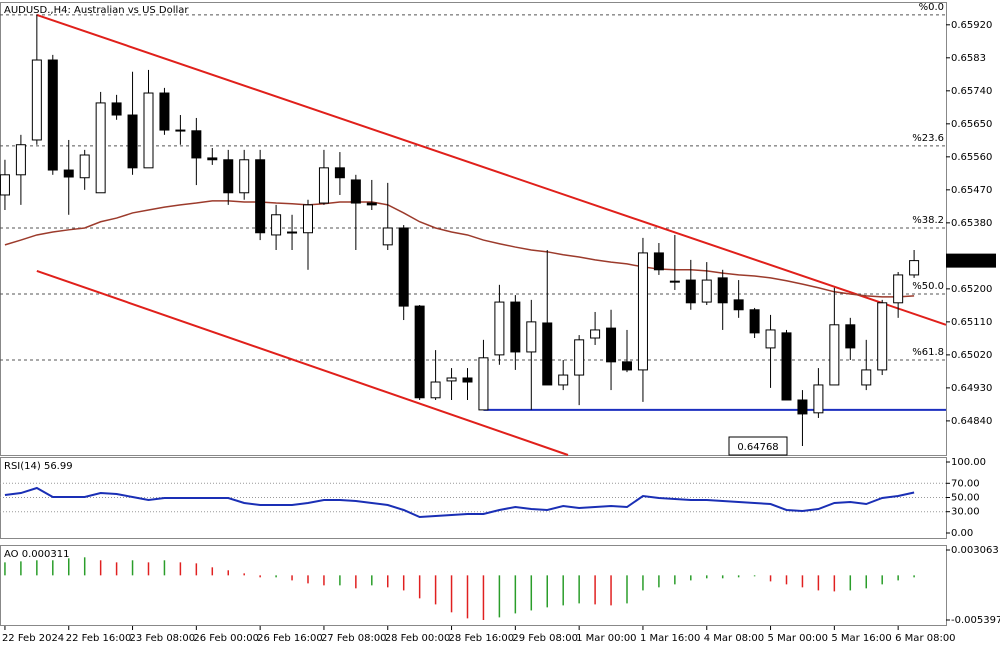 The image size is (1000, 650). I want to click on x-tick-label: 26 Feb 16:00, so click(290, 638).